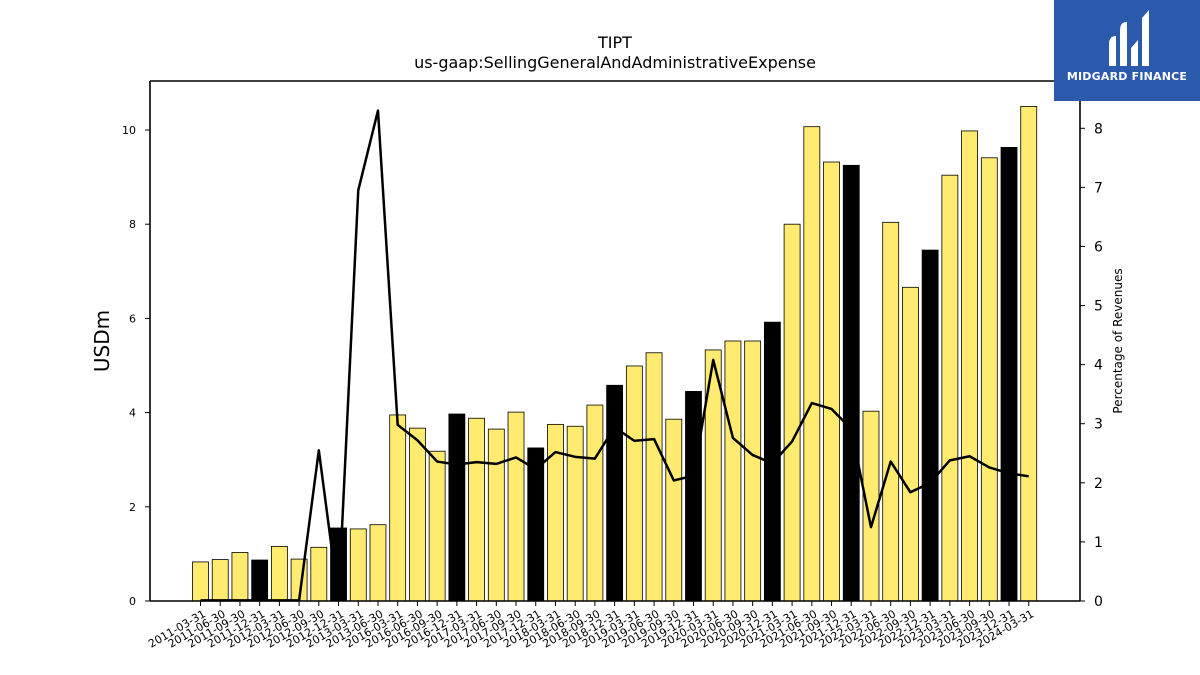 This screenshot has width=1200, height=675. I want to click on y-axis-label: USDm, so click(102, 341).